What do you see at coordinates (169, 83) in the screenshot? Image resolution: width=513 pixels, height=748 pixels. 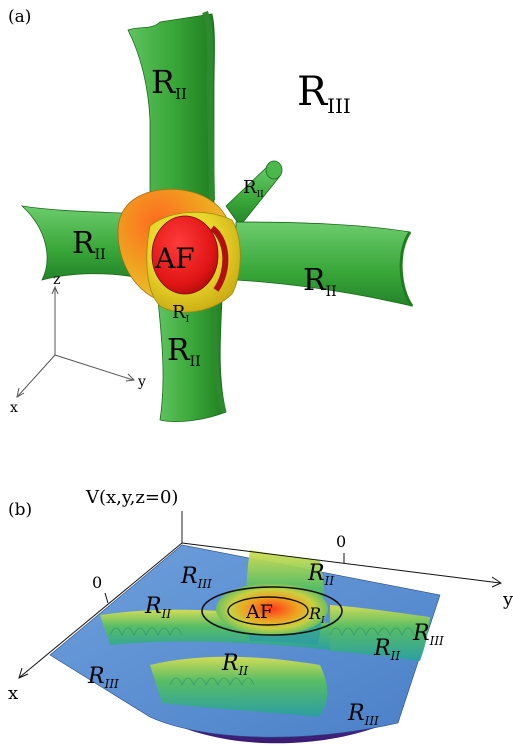 I see `region-r2-top: RII` at bounding box center [169, 83].